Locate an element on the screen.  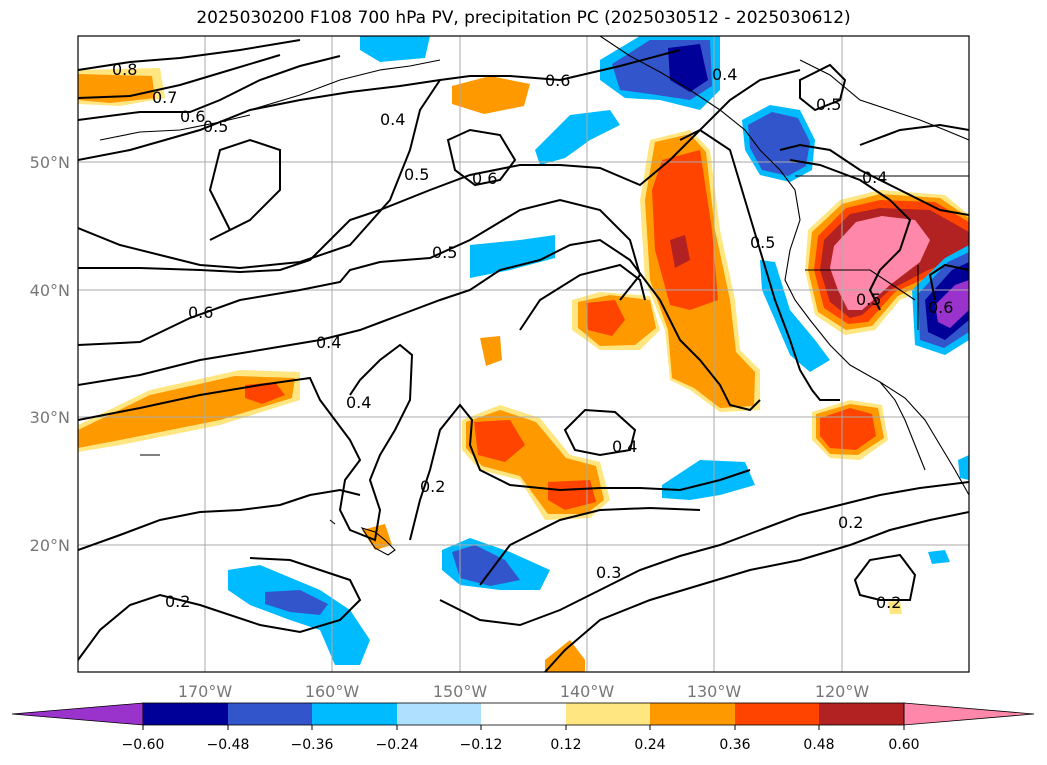
contour-label: 0.7 is located at coordinates (164, 97).